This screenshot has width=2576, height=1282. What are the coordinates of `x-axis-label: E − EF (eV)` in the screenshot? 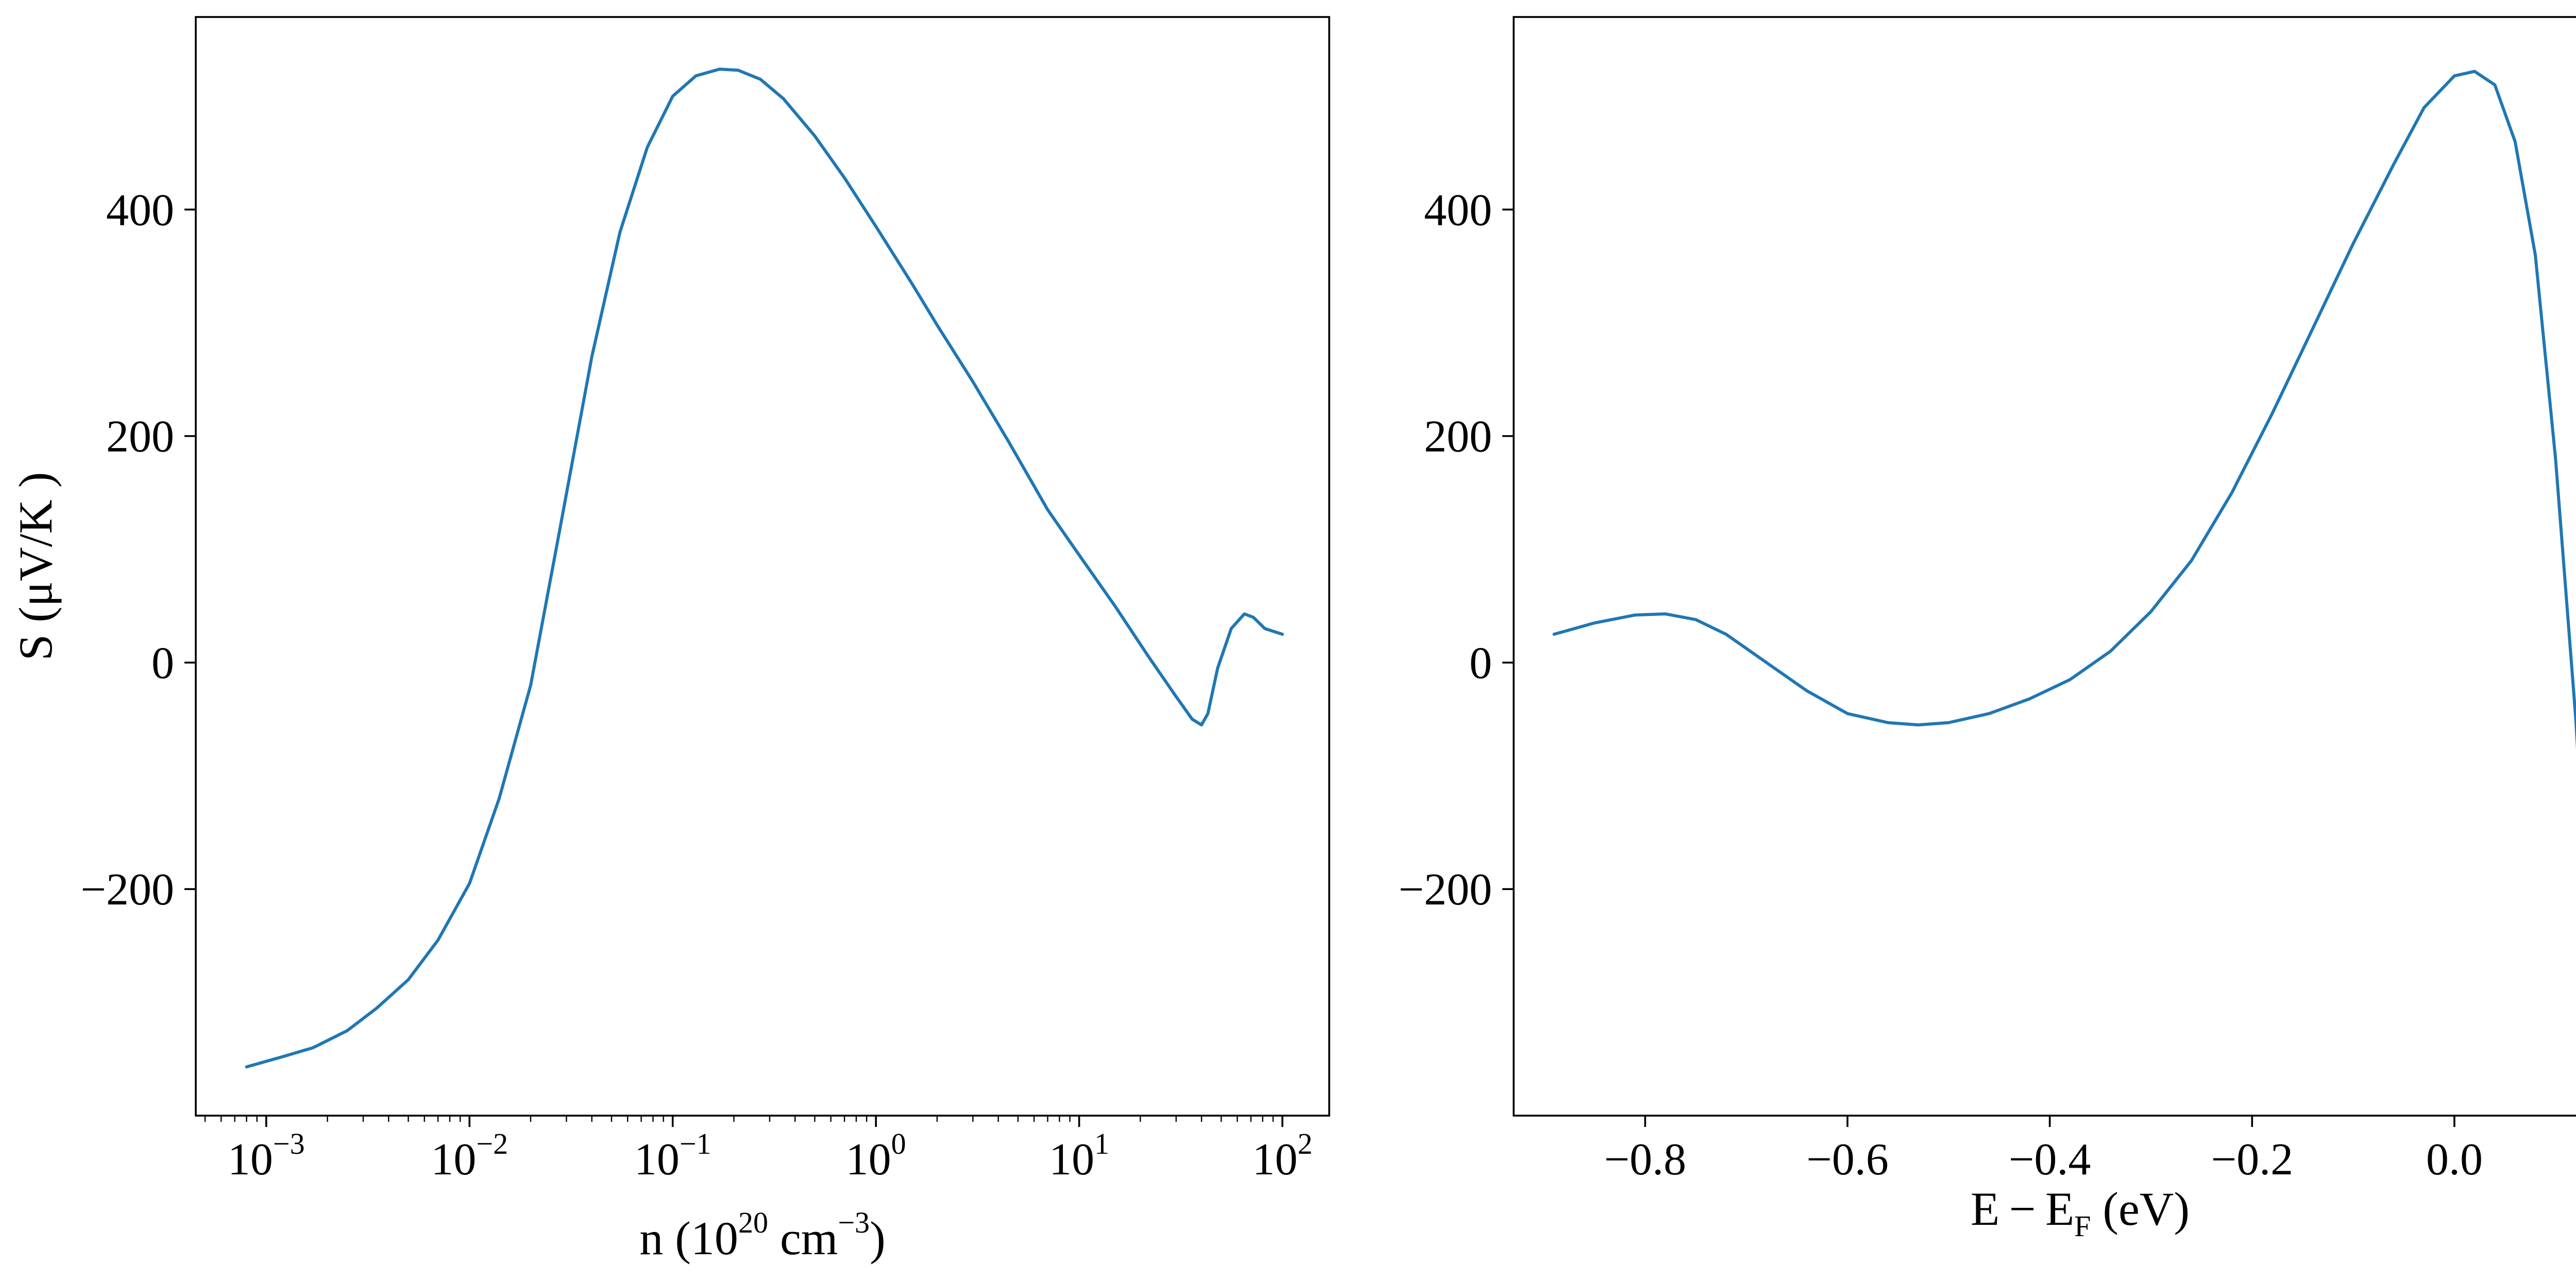 It's located at (2080, 1213).